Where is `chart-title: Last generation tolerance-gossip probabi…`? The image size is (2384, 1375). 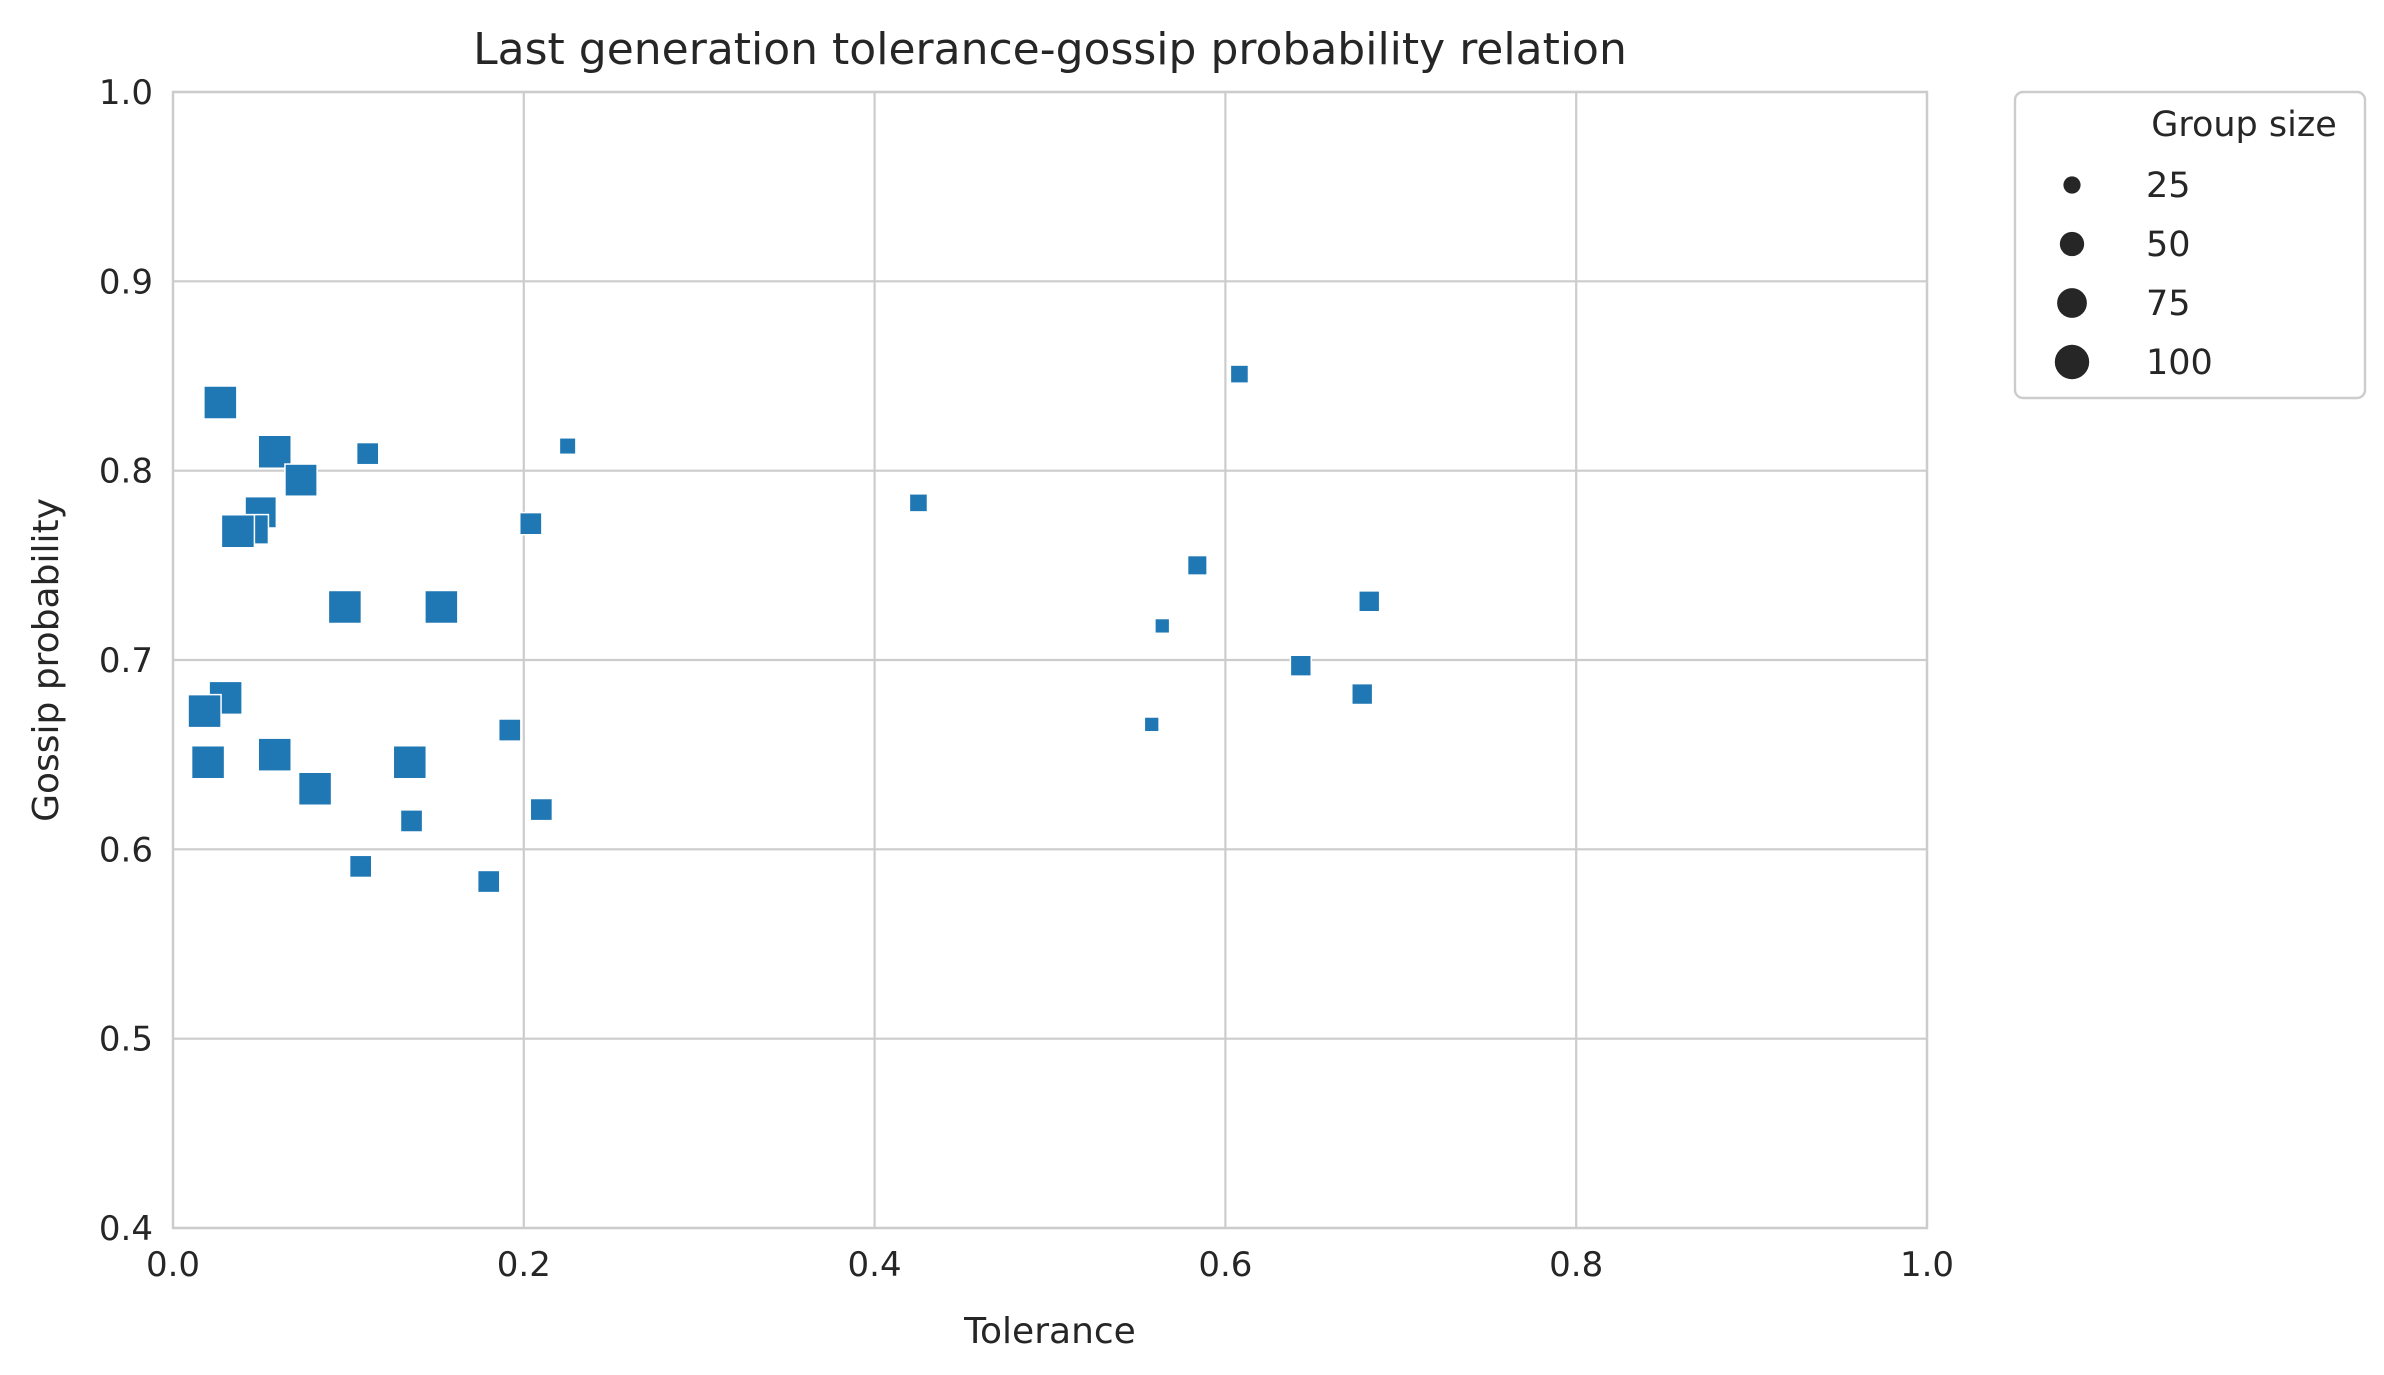 chart-title: Last generation tolerance-gossip probabi… is located at coordinates (1050, 49).